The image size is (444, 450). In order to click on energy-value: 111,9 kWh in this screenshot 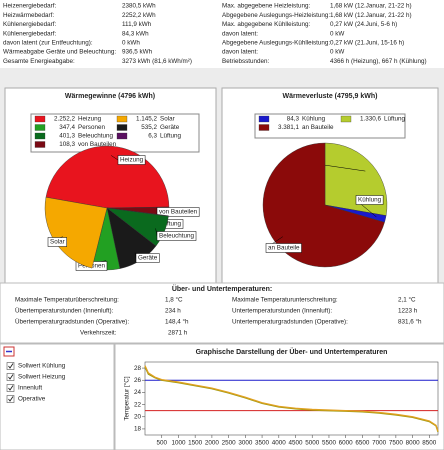, I will do `click(137, 24)`.